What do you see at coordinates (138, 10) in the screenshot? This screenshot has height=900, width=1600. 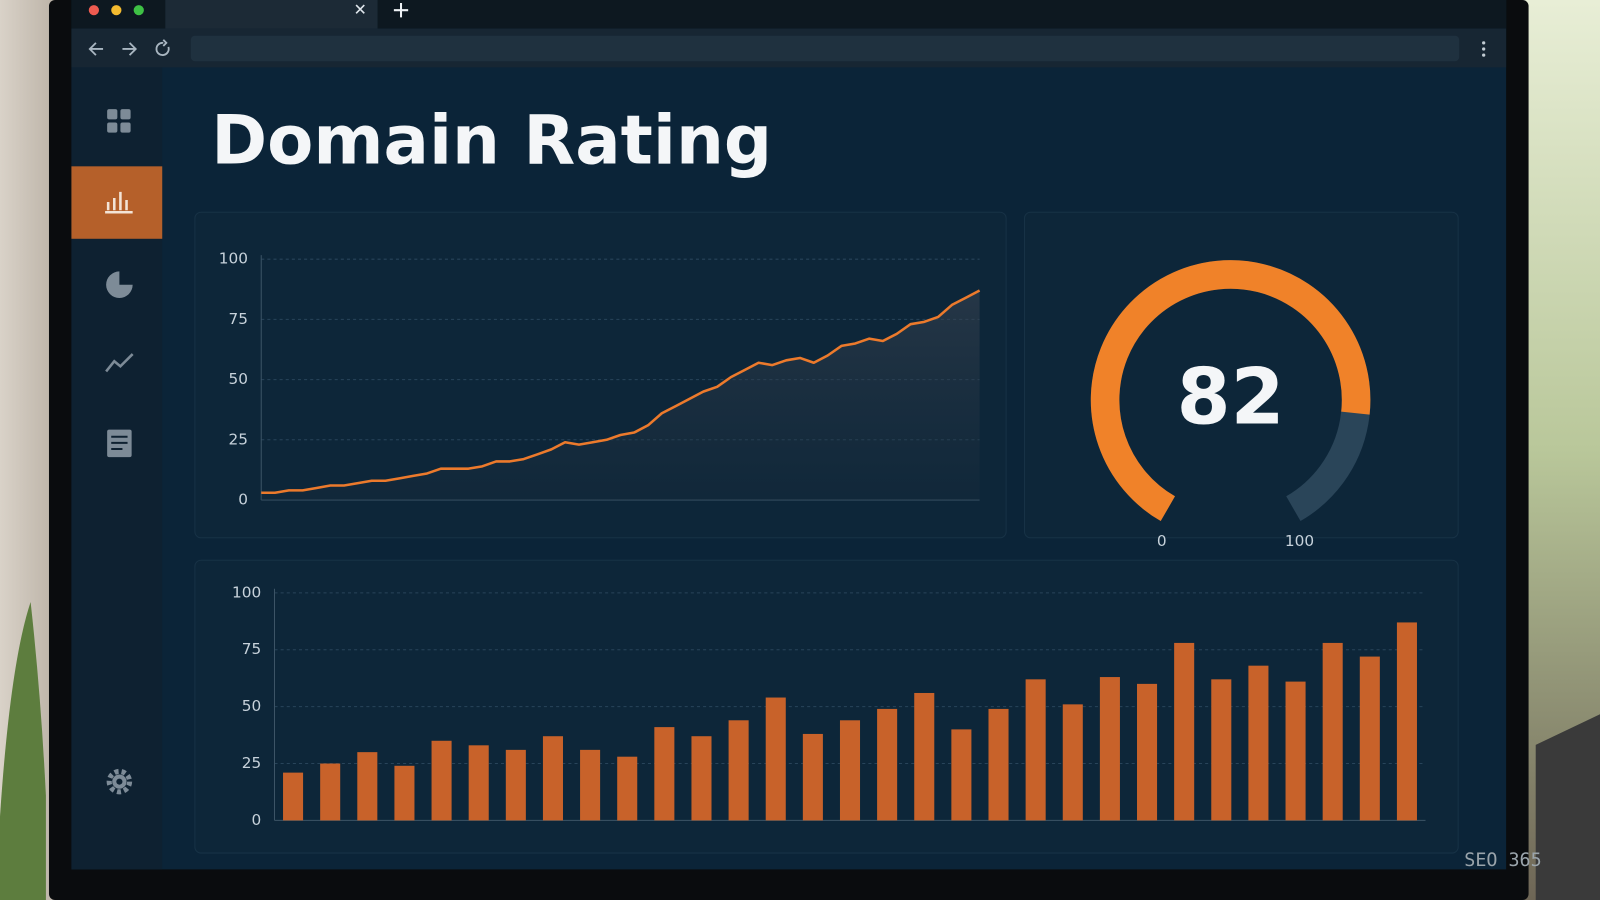 I see `window-zoom` at bounding box center [138, 10].